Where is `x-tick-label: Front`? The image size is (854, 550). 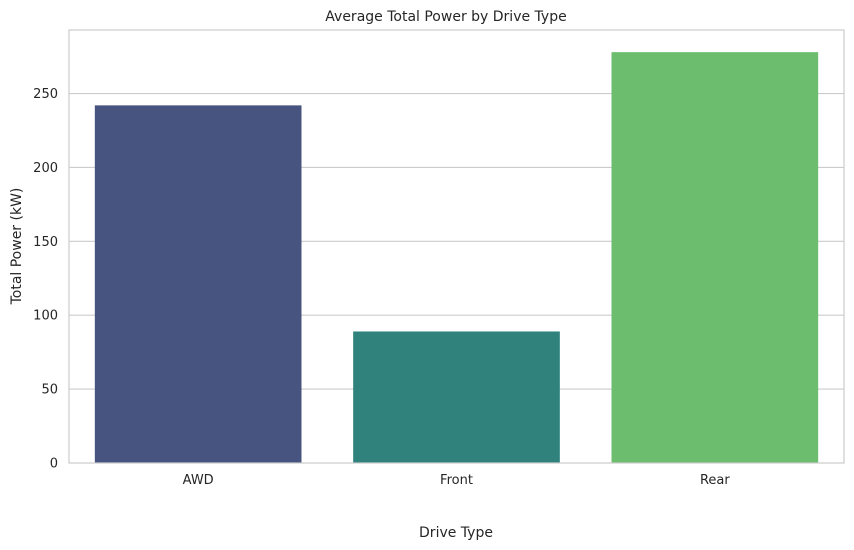 x-tick-label: Front is located at coordinates (456, 480).